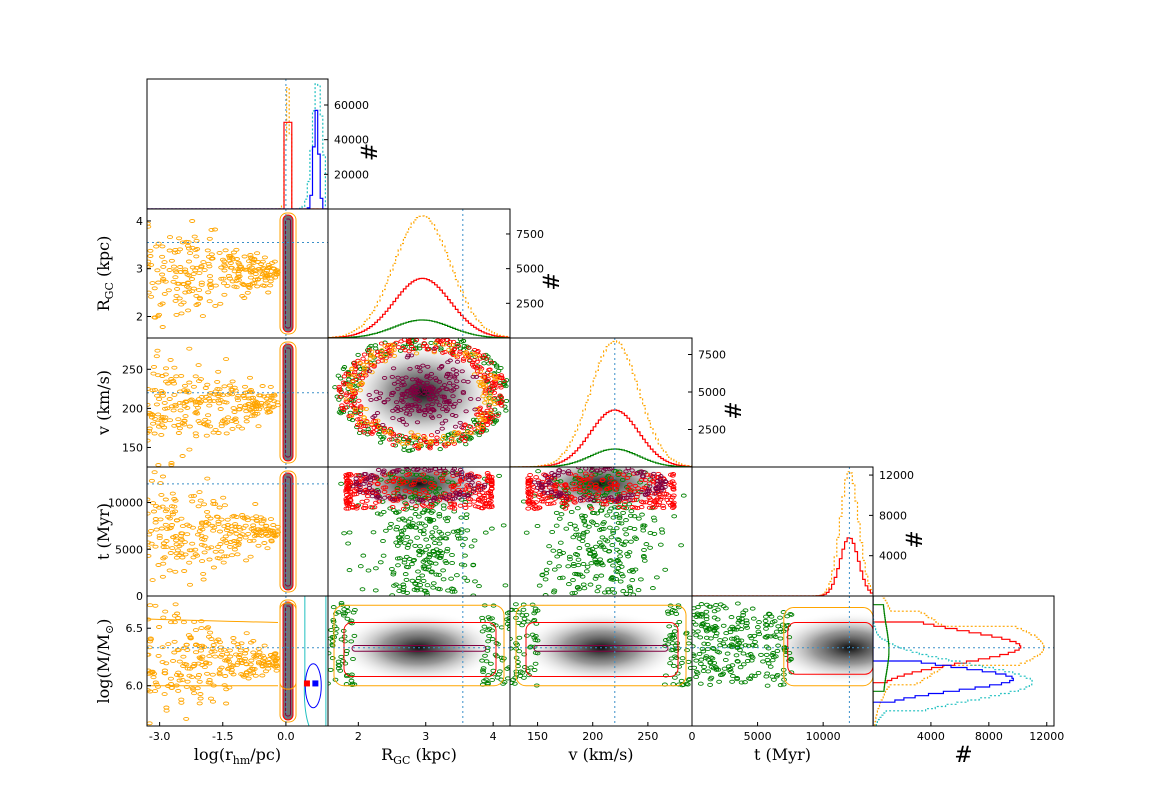 This screenshot has width=1171, height=807. What do you see at coordinates (419, 307) in the screenshot?
I see `hist-red-rgc` at bounding box center [419, 307].